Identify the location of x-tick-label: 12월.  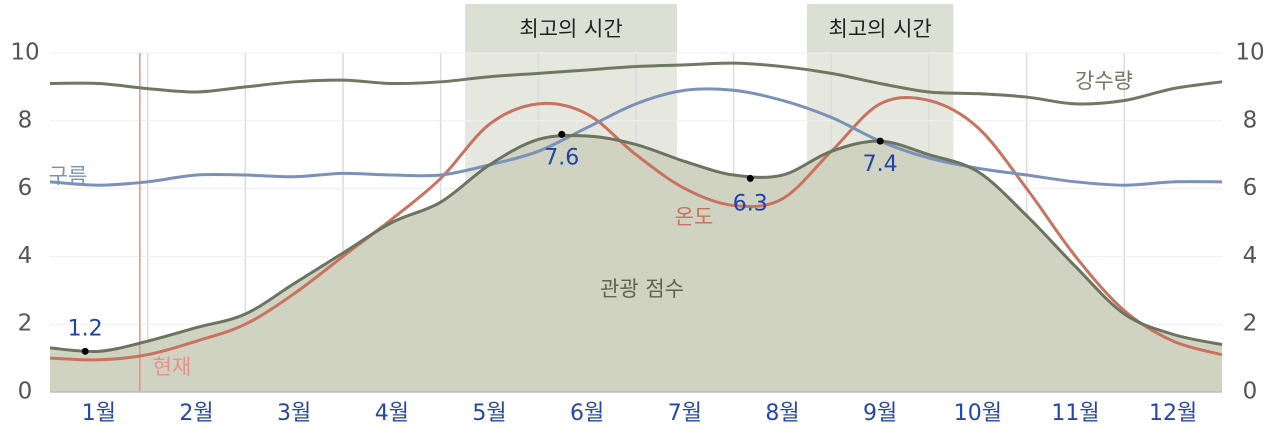
(1173, 413).